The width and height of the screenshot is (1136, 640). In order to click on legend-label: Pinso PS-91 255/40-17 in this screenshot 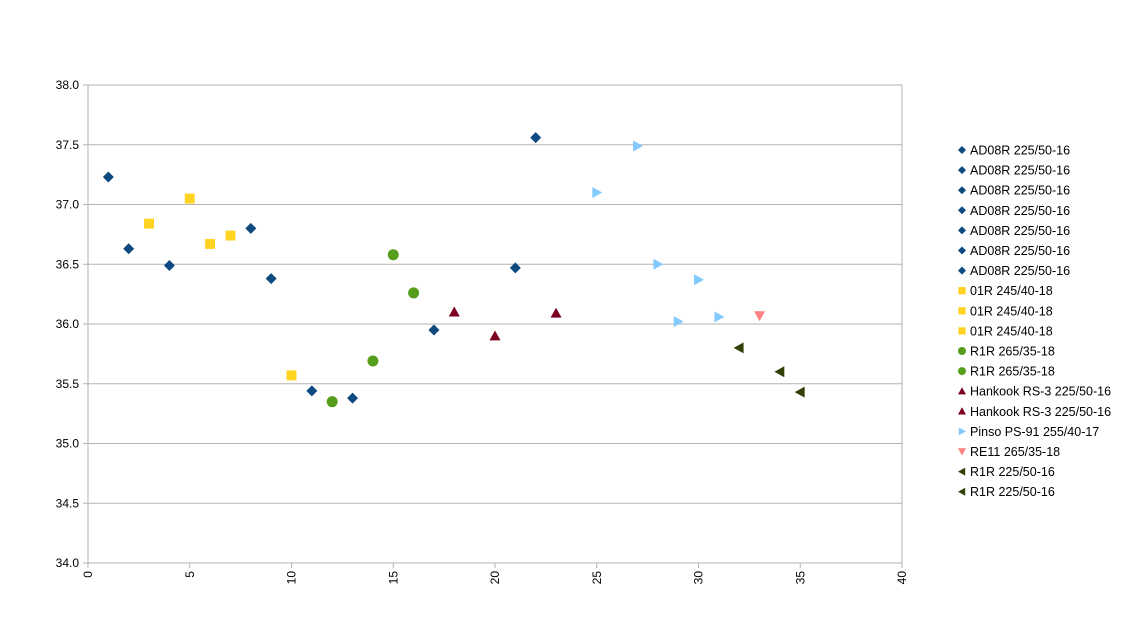, I will do `click(1034, 432)`.